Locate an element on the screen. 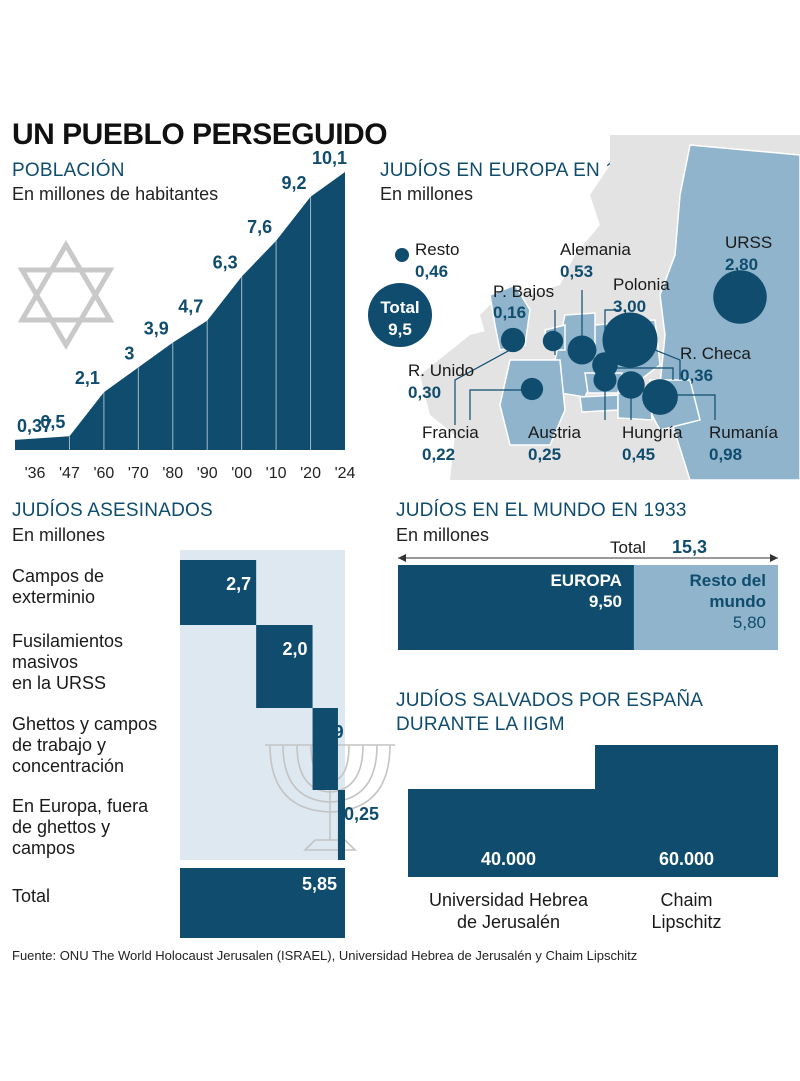  bubble-austria is located at coordinates (605, 380).